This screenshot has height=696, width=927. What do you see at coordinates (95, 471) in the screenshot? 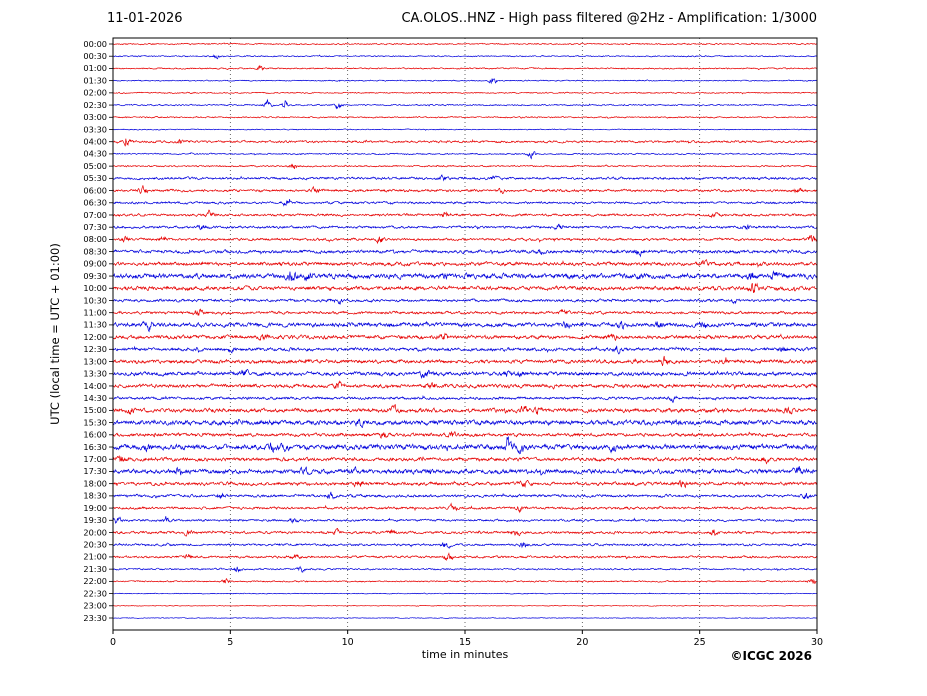
I see `row-time-label: 17:30` at bounding box center [95, 471].